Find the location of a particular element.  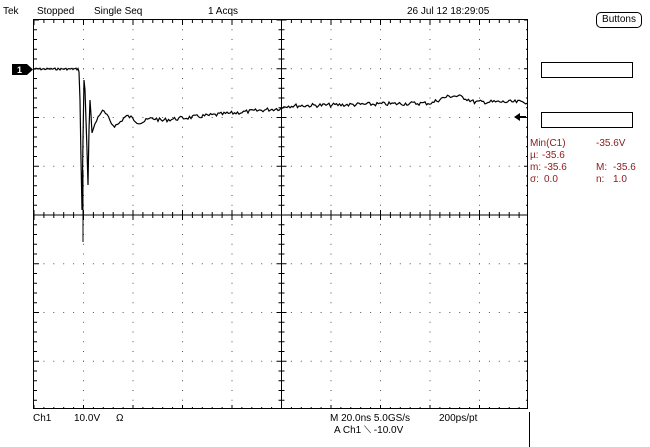

mean-value: -35.6 is located at coordinates (553, 155).